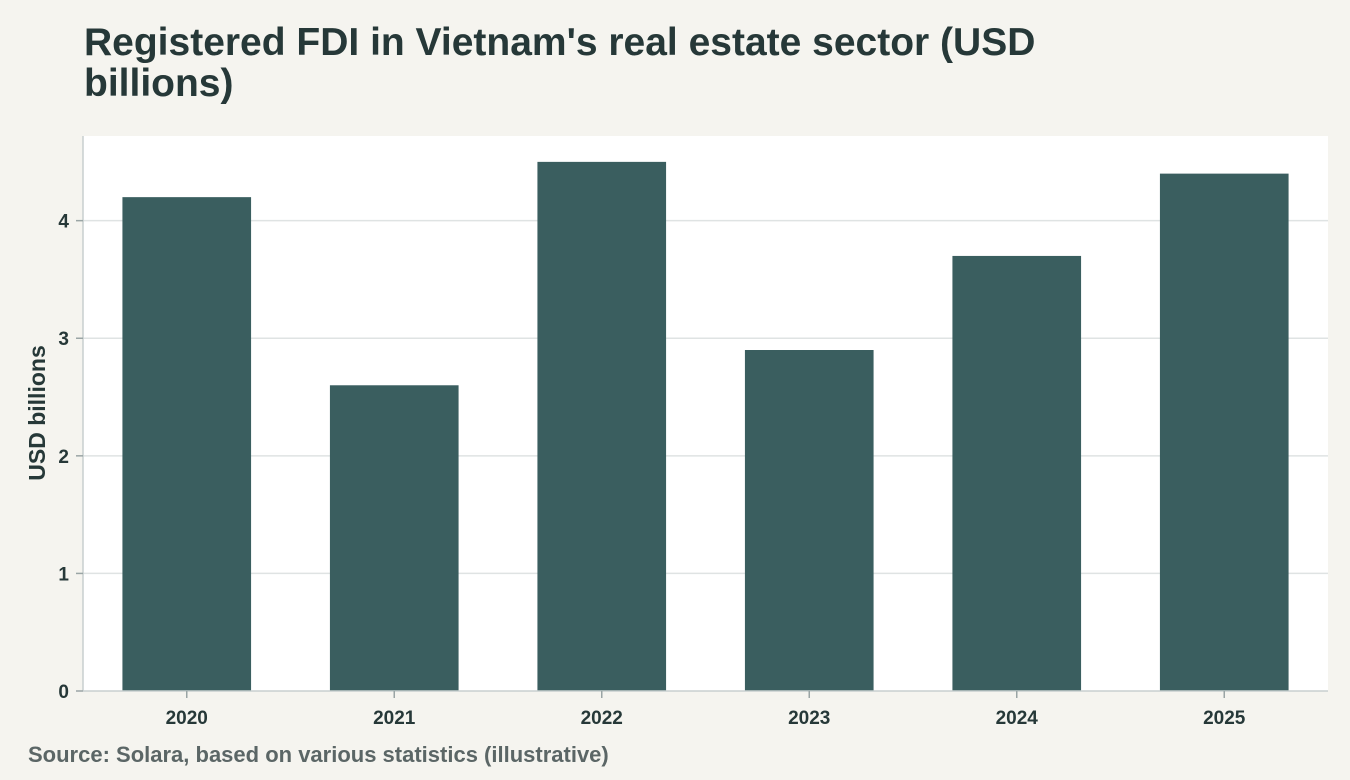  I want to click on bar-2023, so click(809, 520).